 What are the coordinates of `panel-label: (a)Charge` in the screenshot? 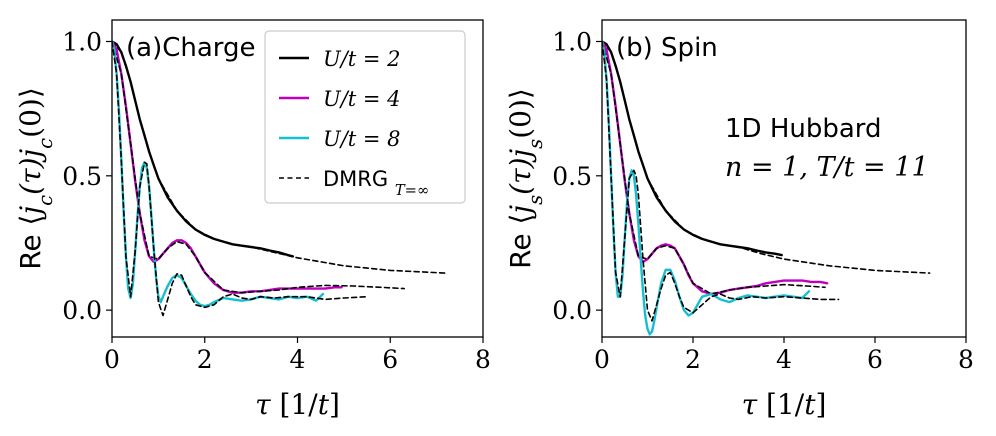 It's located at (191, 48).